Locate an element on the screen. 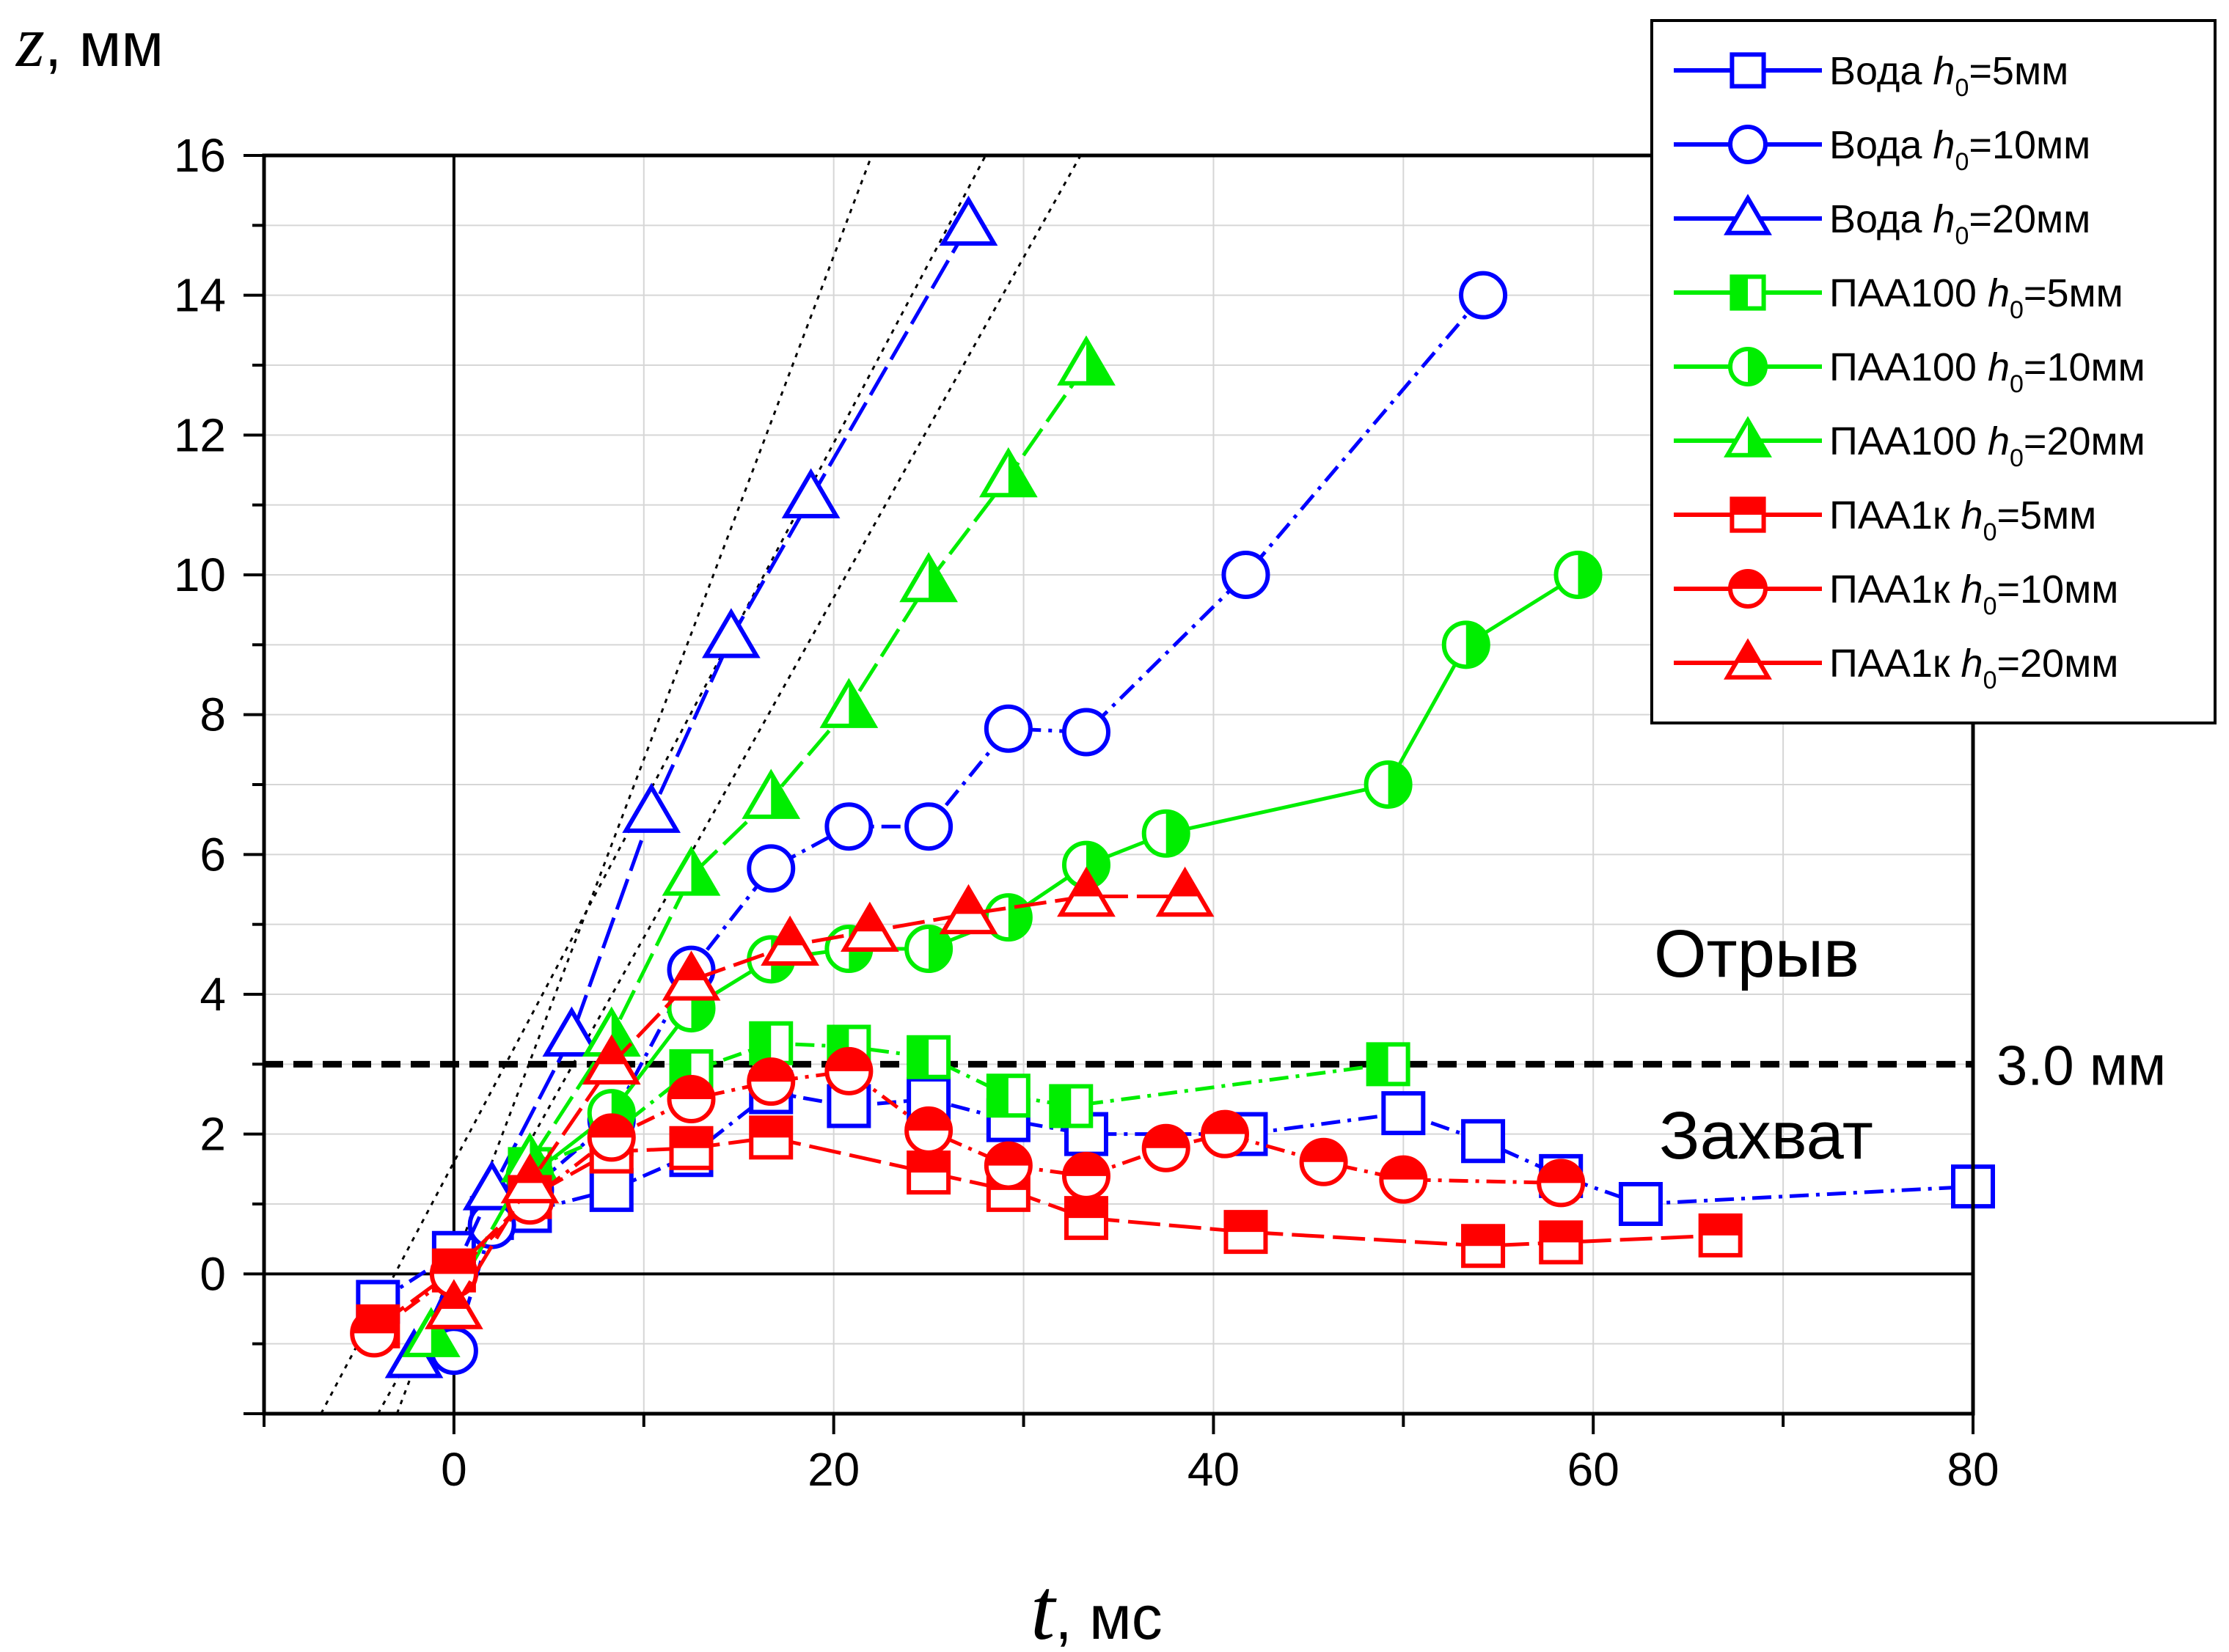 This screenshot has height=1652, width=2229. legend-entry: ПАА100 h0=10мм is located at coordinates (1909, 371).